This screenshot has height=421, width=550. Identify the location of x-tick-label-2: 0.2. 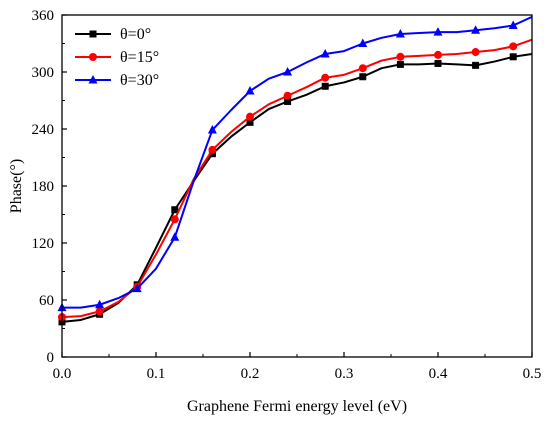
(250, 374).